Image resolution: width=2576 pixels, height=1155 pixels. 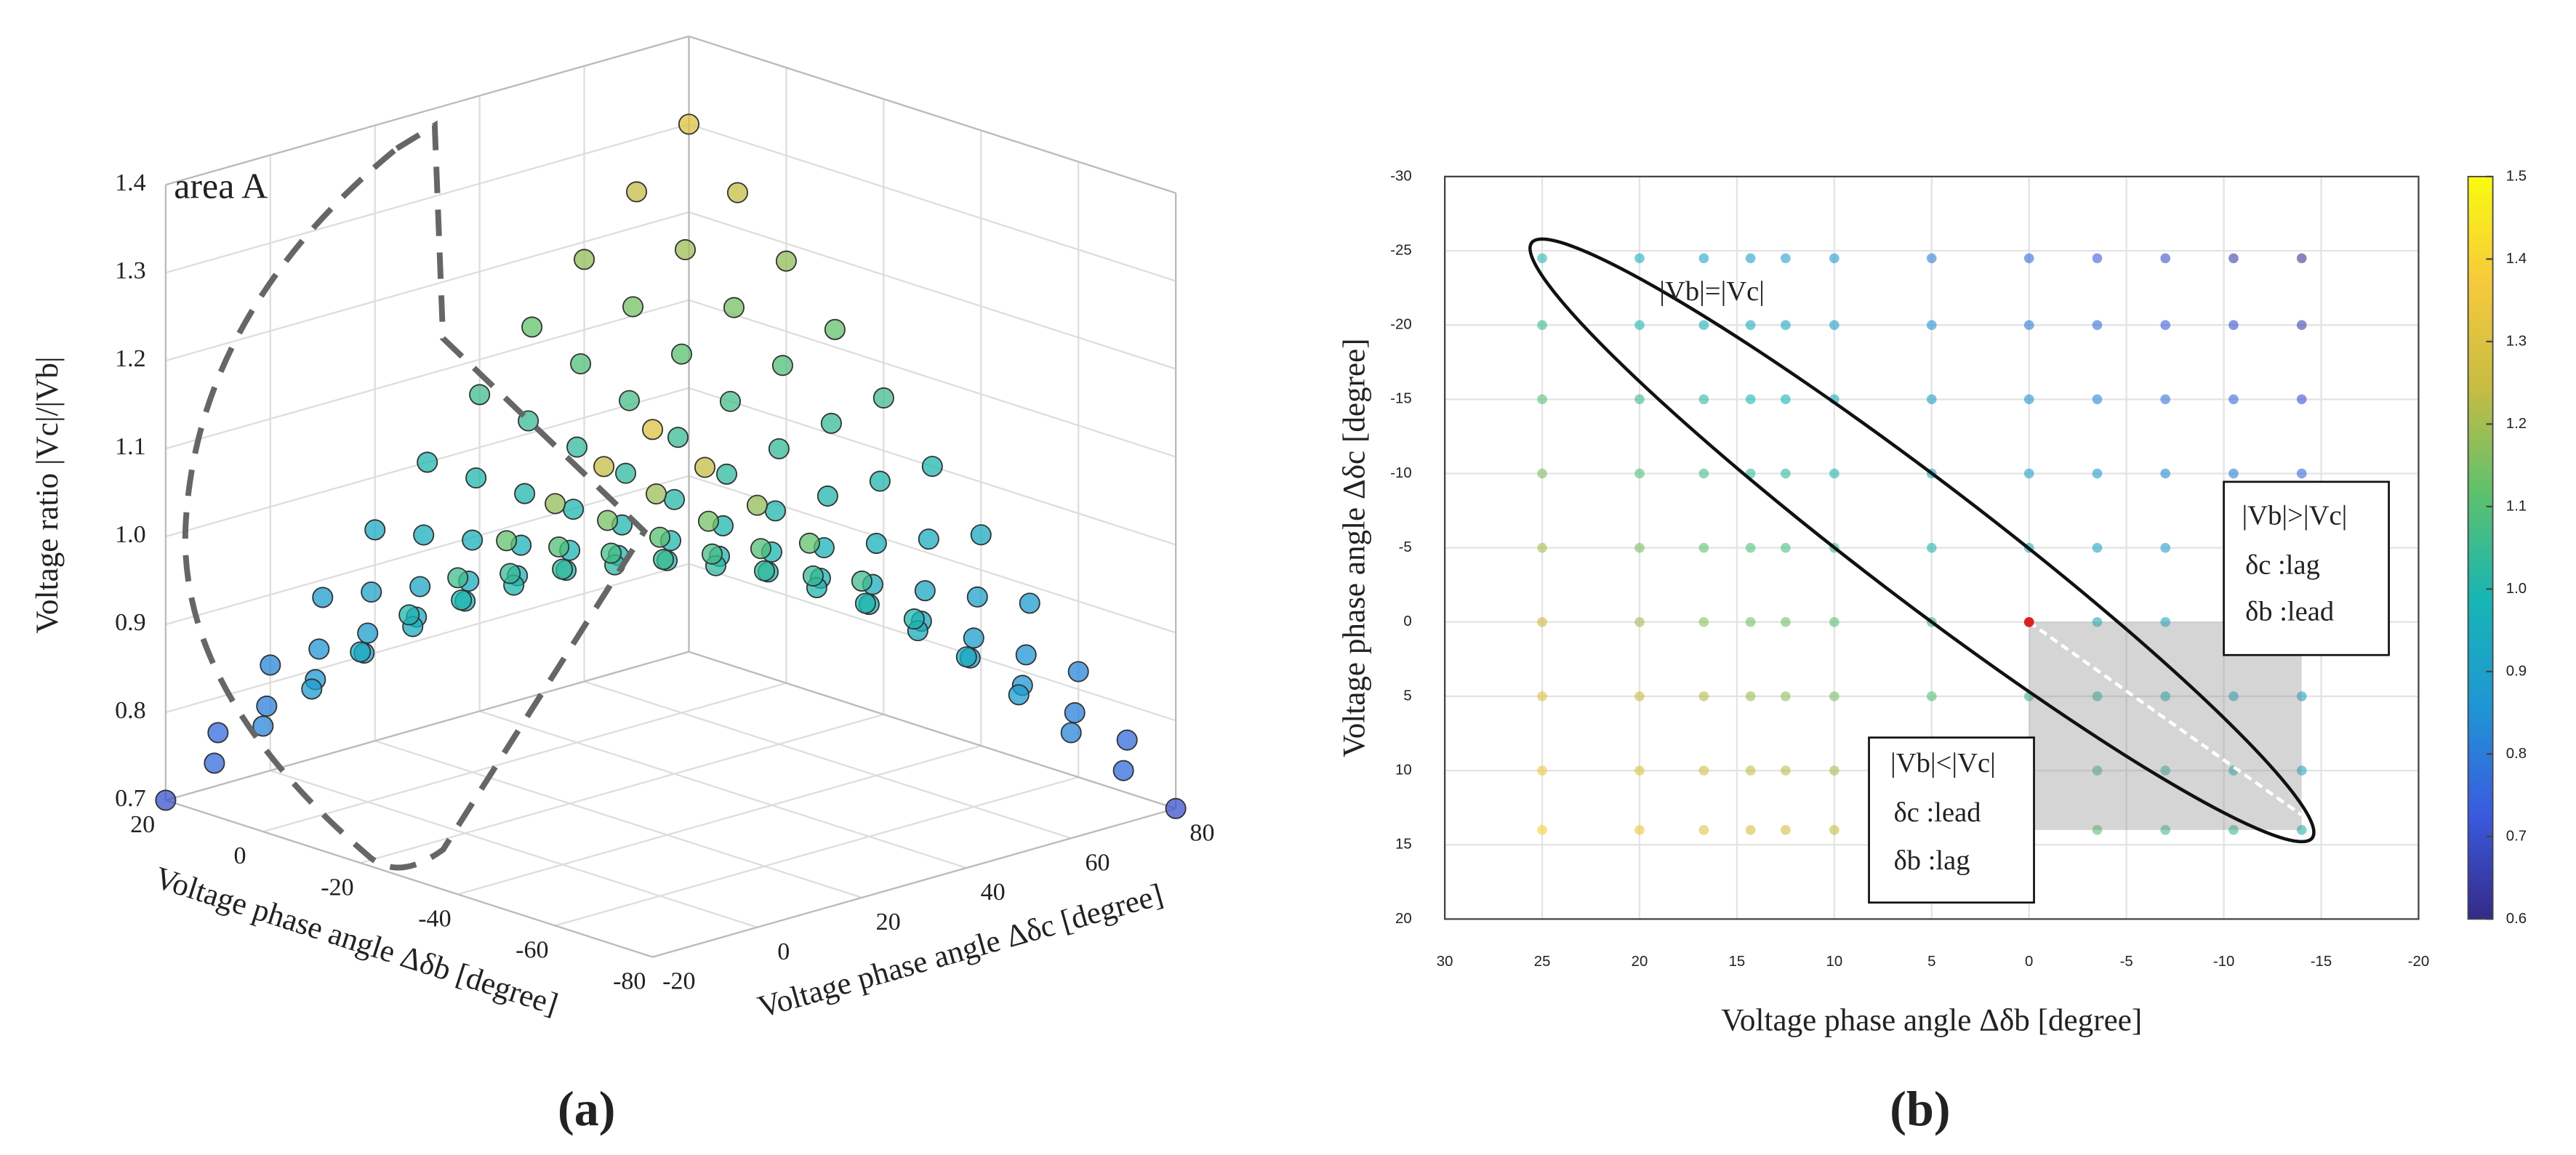 I want to click on z-axis-label: Voltage ratio |Vc|/|Vb|, so click(x=48, y=494).